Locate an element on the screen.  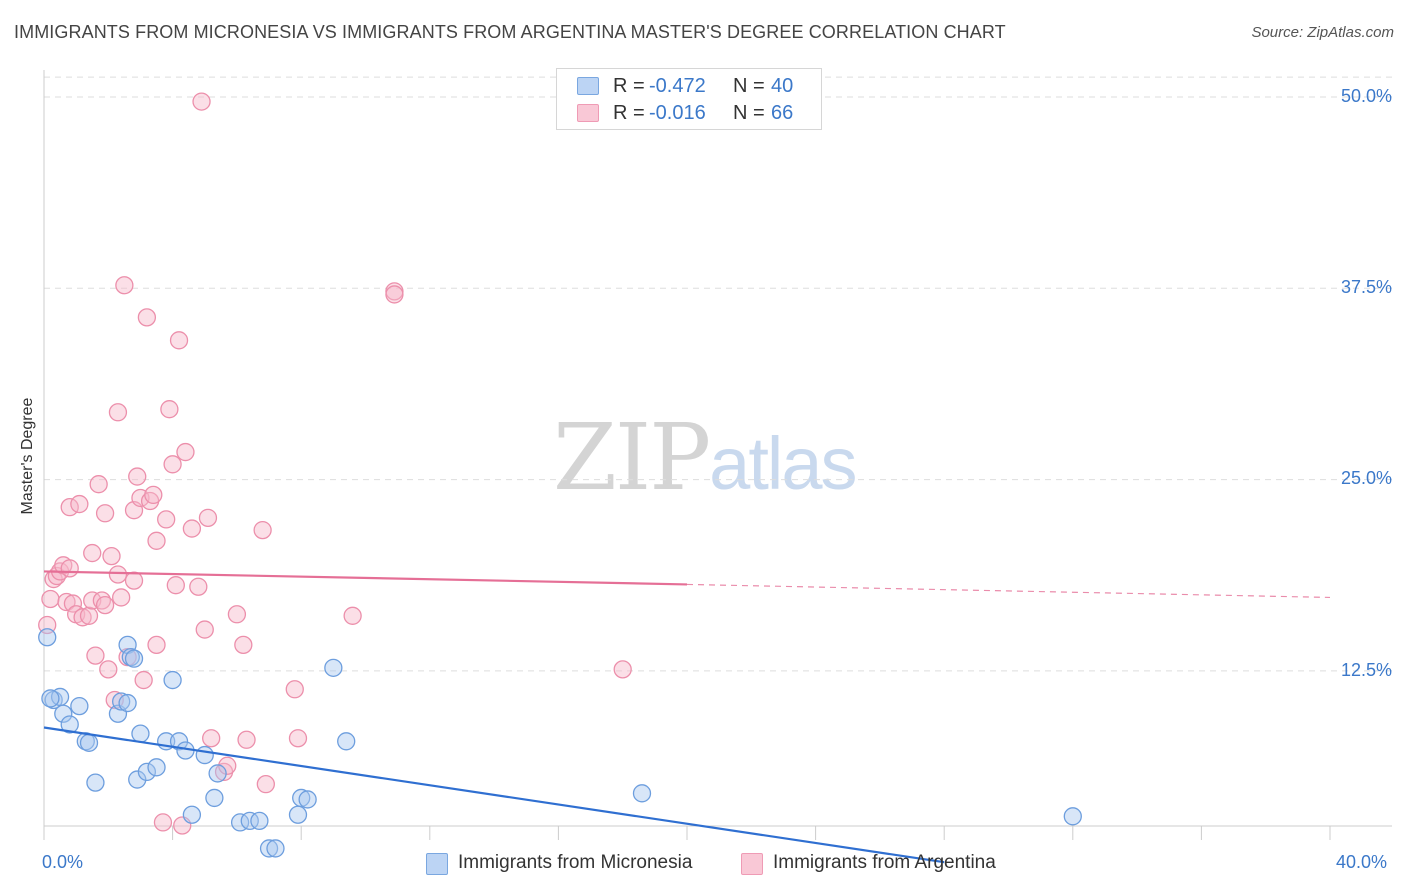
n-value: 40 is located at coordinates (782, 86).